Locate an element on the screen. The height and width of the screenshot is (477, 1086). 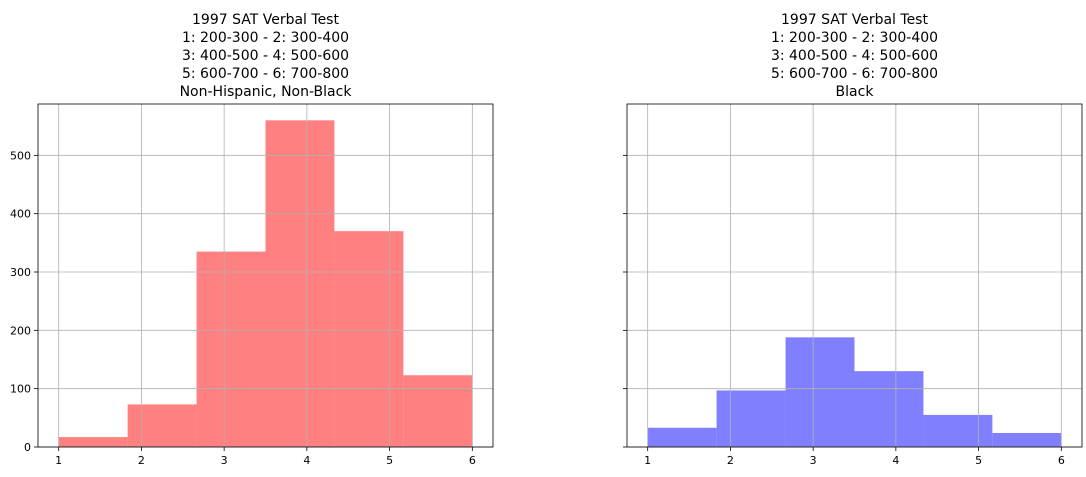
y-tick-label: 0 is located at coordinates (27, 447).